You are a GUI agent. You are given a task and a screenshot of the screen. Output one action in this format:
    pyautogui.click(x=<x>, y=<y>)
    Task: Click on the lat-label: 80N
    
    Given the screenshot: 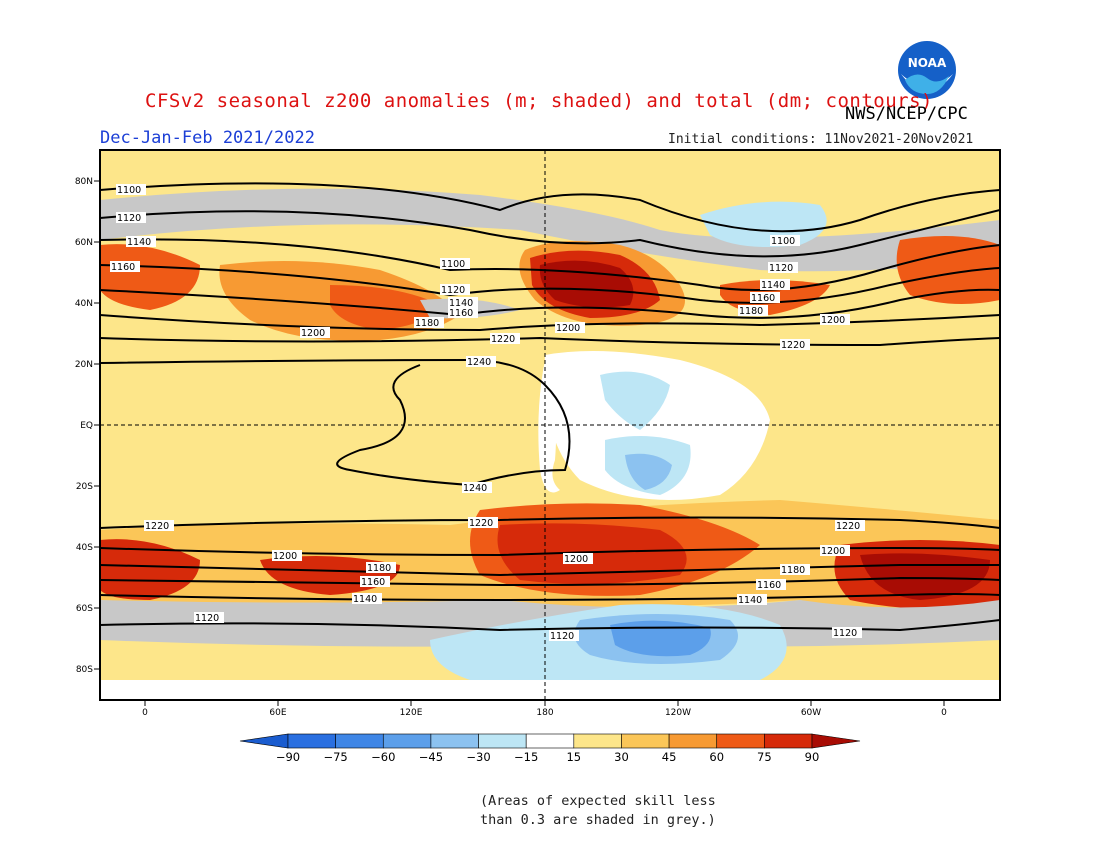 What is the action you would take?
    pyautogui.click(x=84, y=182)
    